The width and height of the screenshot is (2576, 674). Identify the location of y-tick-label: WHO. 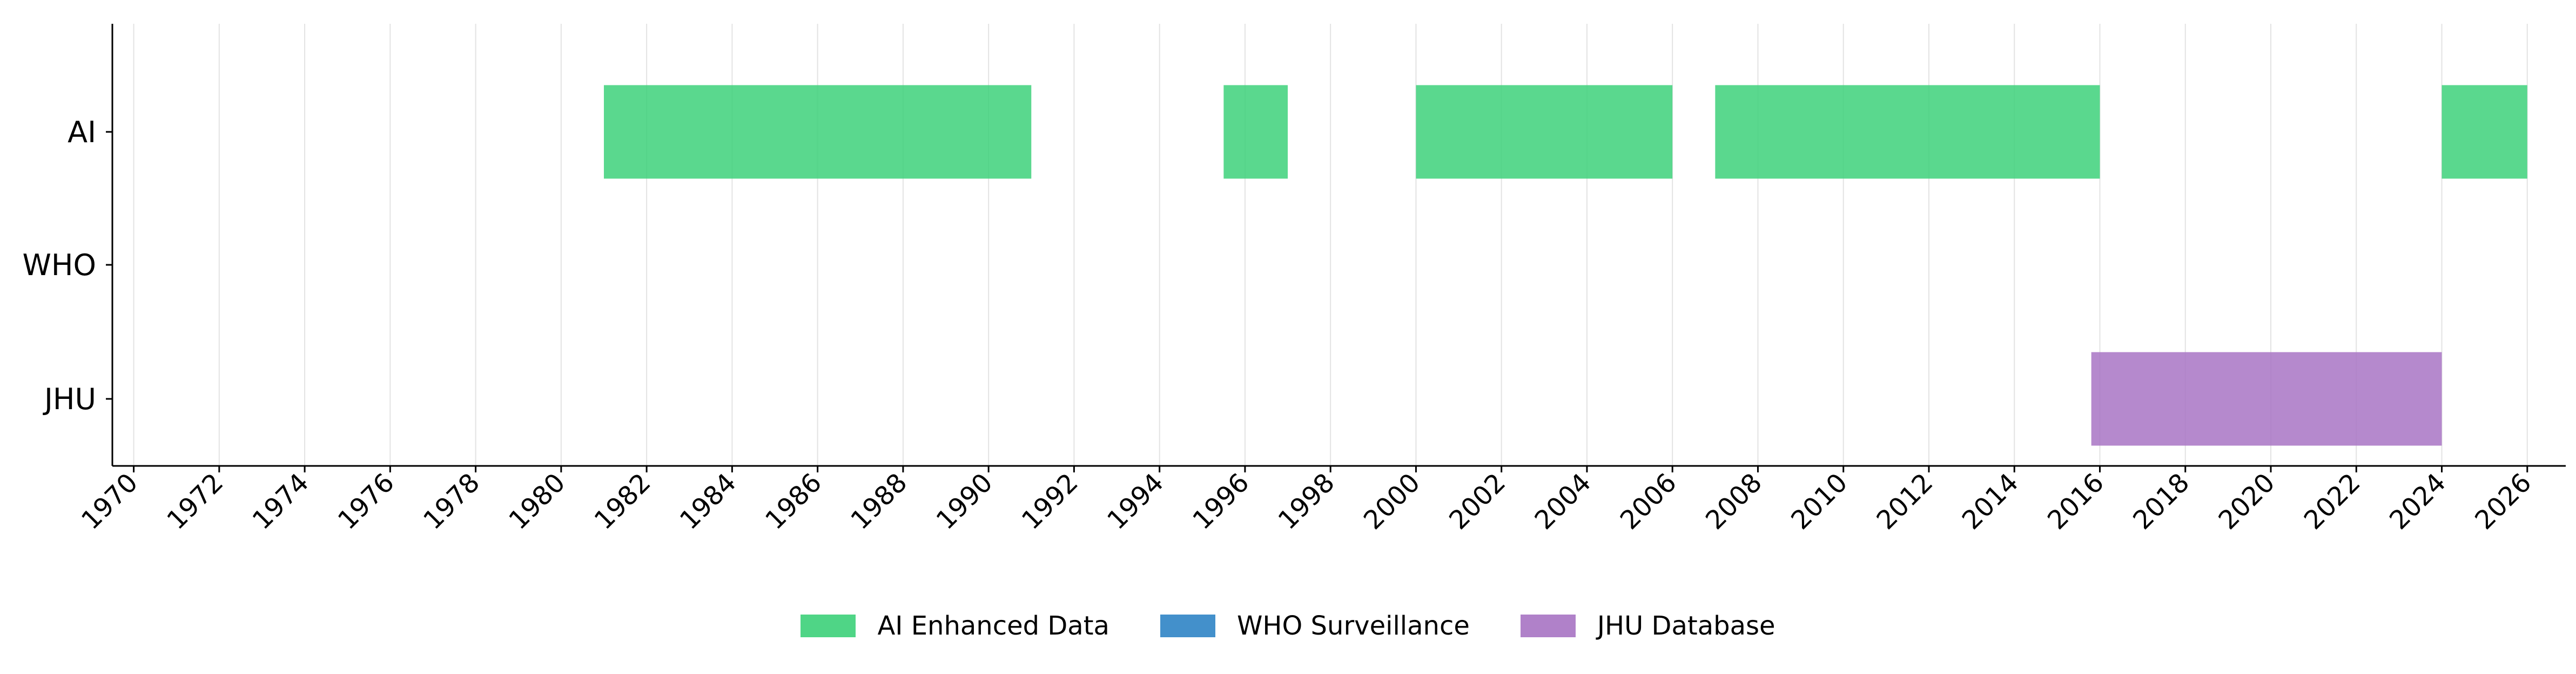
(59, 265).